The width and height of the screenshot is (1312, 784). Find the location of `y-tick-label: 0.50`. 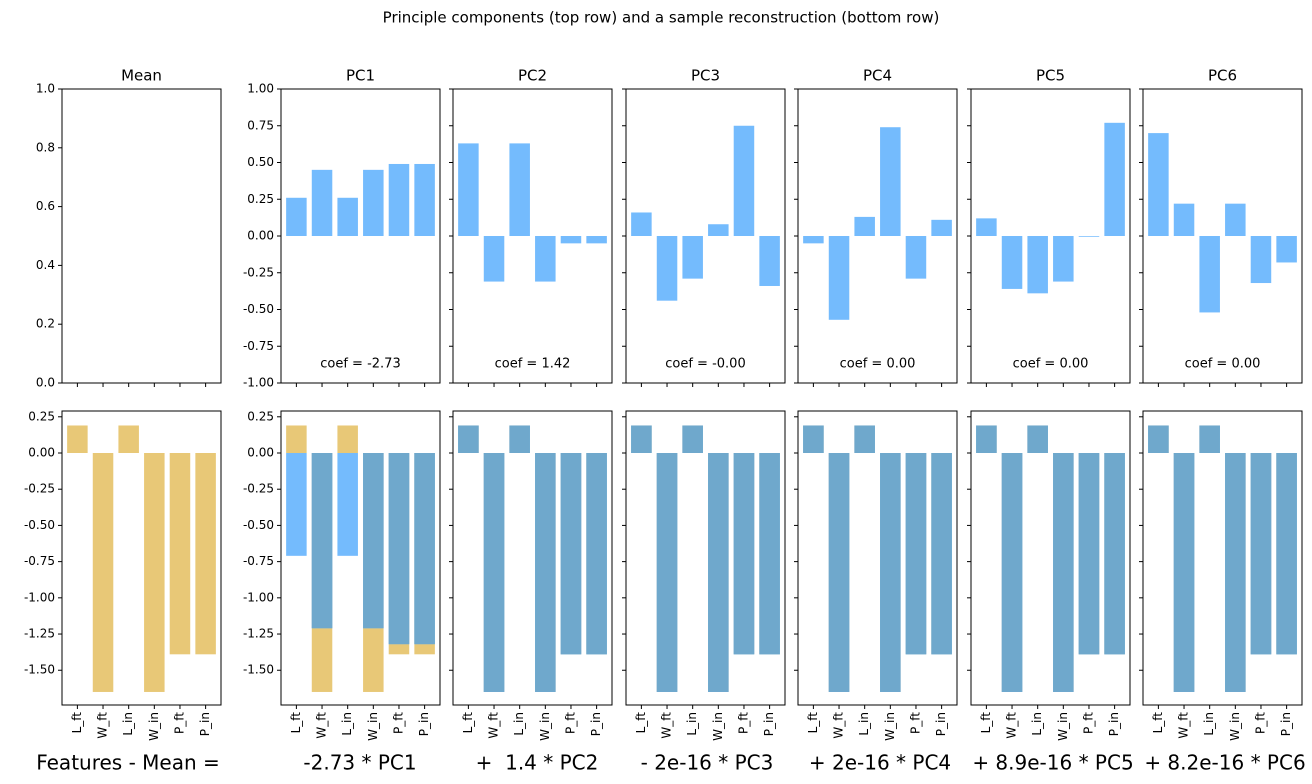

y-tick-label: 0.50 is located at coordinates (260, 162).